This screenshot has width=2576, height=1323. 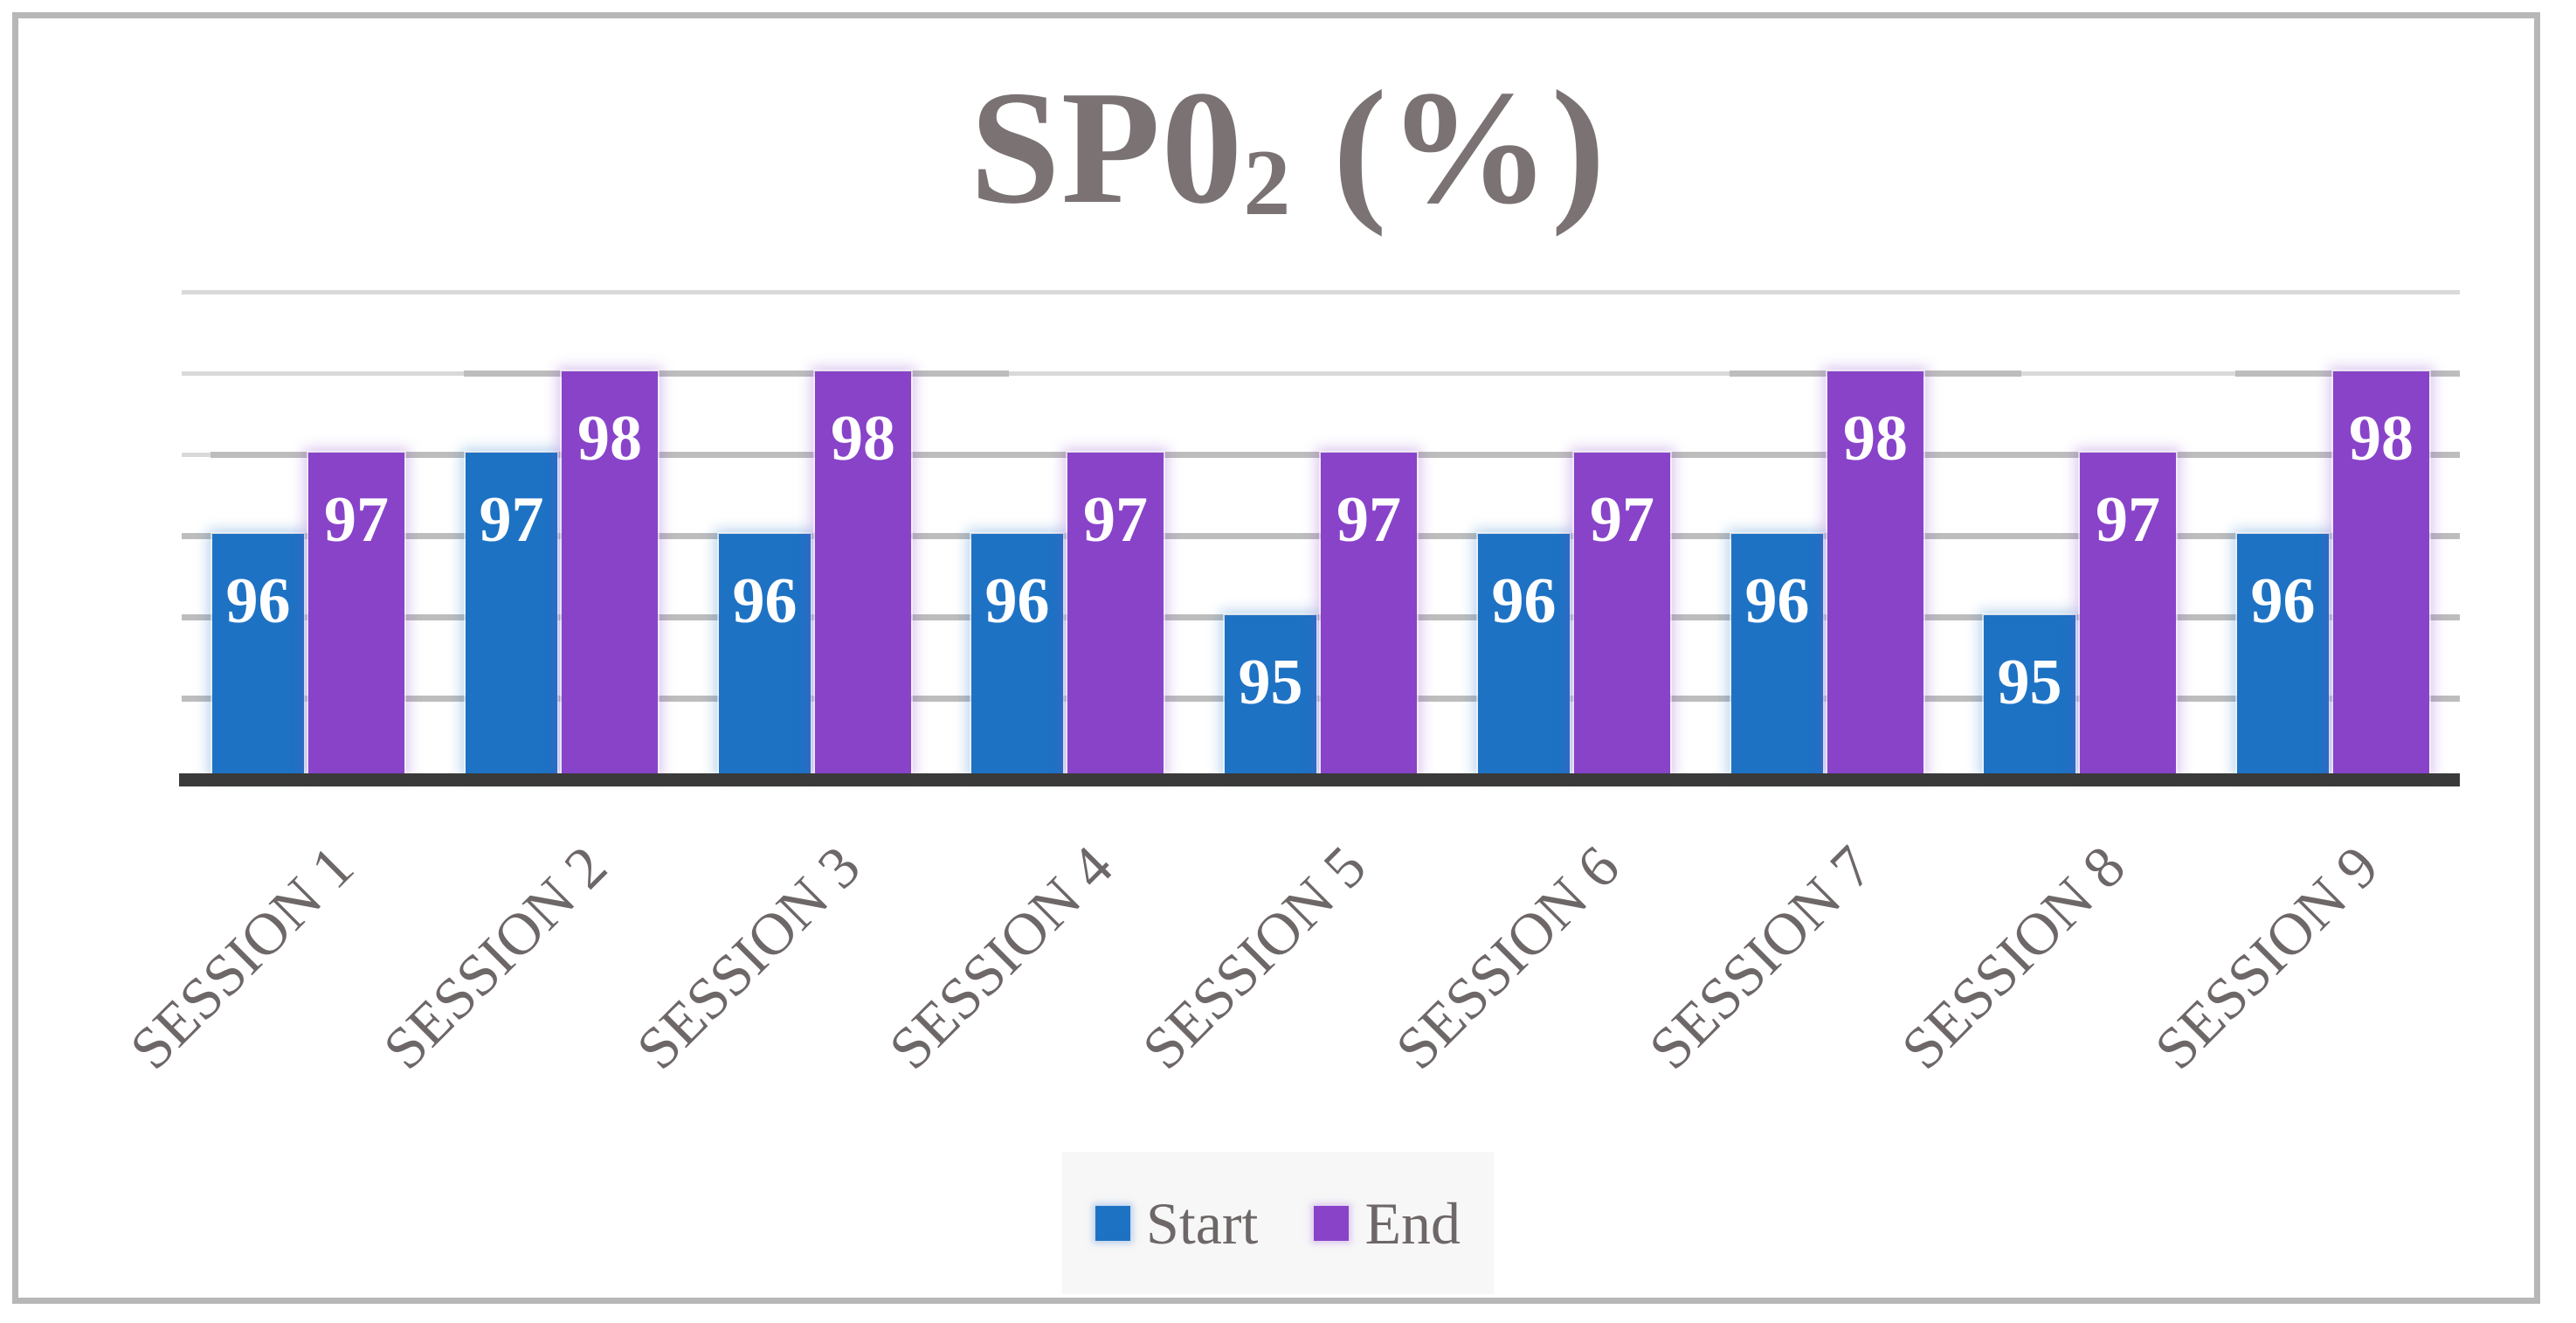 What do you see at coordinates (1270, 683) in the screenshot?
I see `data-label-start-session-5: 95` at bounding box center [1270, 683].